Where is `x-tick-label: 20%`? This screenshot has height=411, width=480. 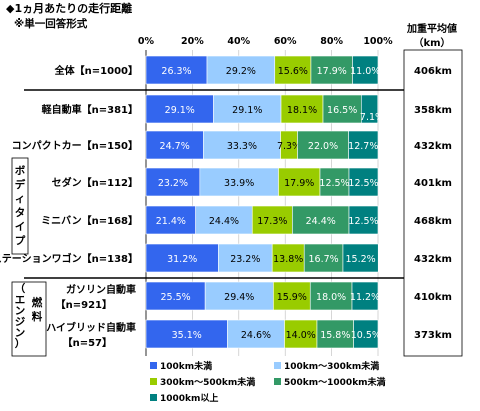 x-tick-label: 20% is located at coordinates (192, 41).